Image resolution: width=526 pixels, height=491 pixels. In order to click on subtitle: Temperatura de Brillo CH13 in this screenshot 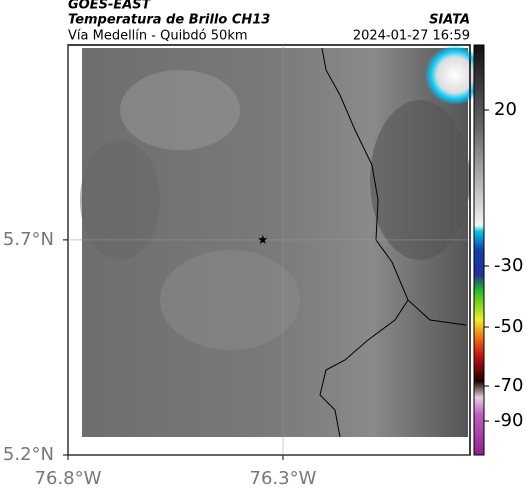, I will do `click(169, 20)`.